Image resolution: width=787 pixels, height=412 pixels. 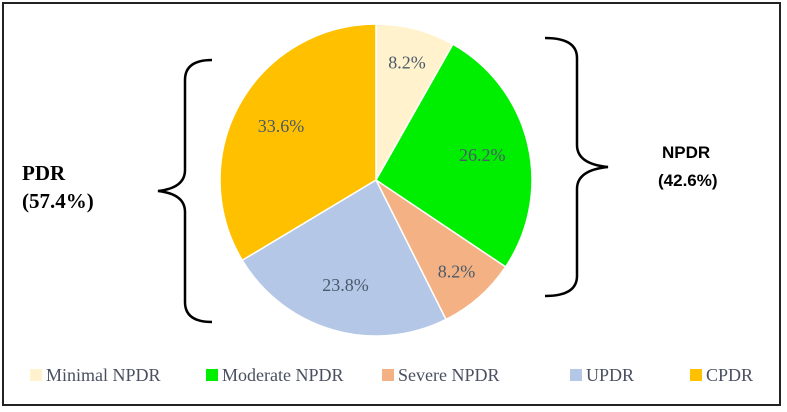 What do you see at coordinates (103, 375) in the screenshot?
I see `legend-label-minimal-npdr: Minimal NPDR` at bounding box center [103, 375].